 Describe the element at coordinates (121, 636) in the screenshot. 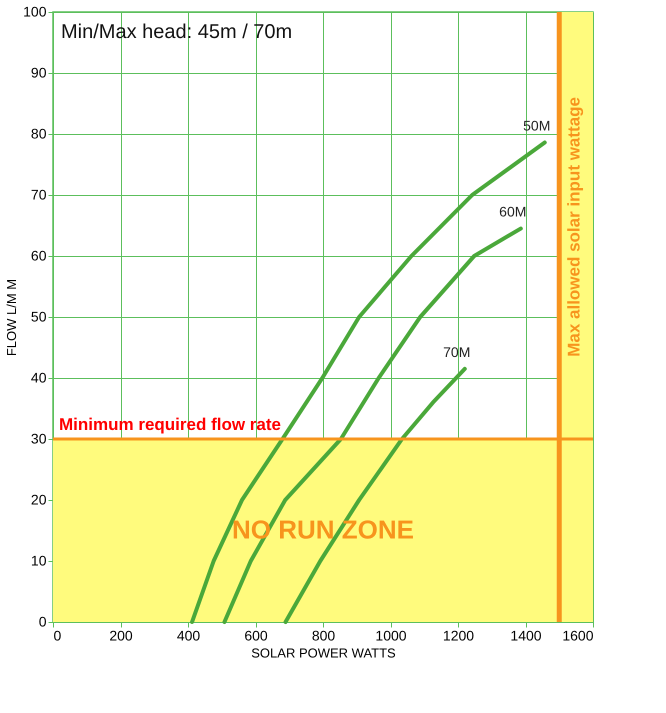

I see `x-tick-label: 200` at that location.